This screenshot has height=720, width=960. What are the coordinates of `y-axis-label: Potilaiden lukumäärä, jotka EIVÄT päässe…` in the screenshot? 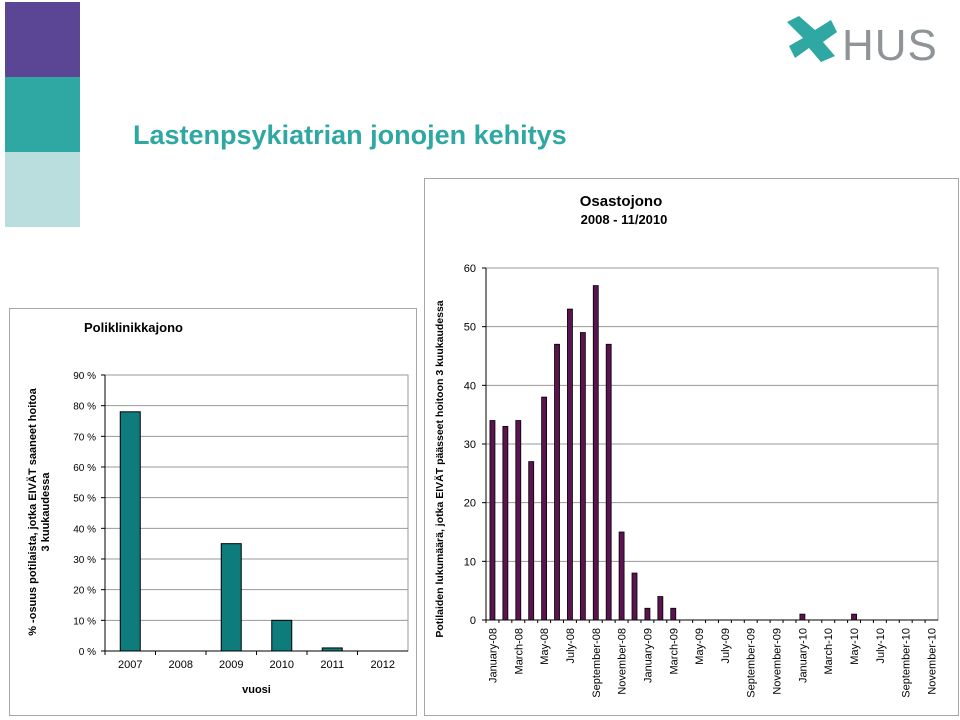 It's located at (439, 468).